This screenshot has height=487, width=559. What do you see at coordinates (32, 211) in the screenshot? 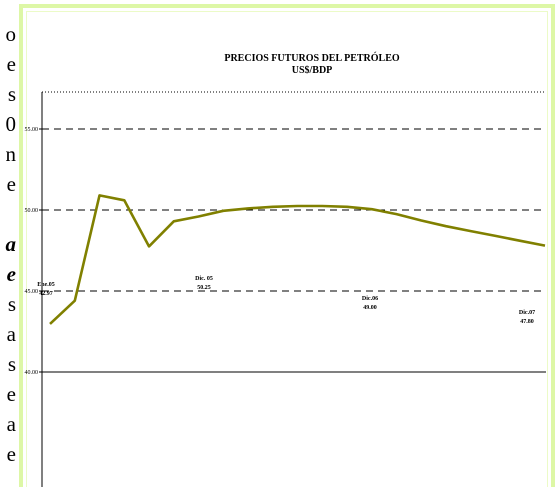
I see `y-tick-label: 50.00` at bounding box center [32, 211].